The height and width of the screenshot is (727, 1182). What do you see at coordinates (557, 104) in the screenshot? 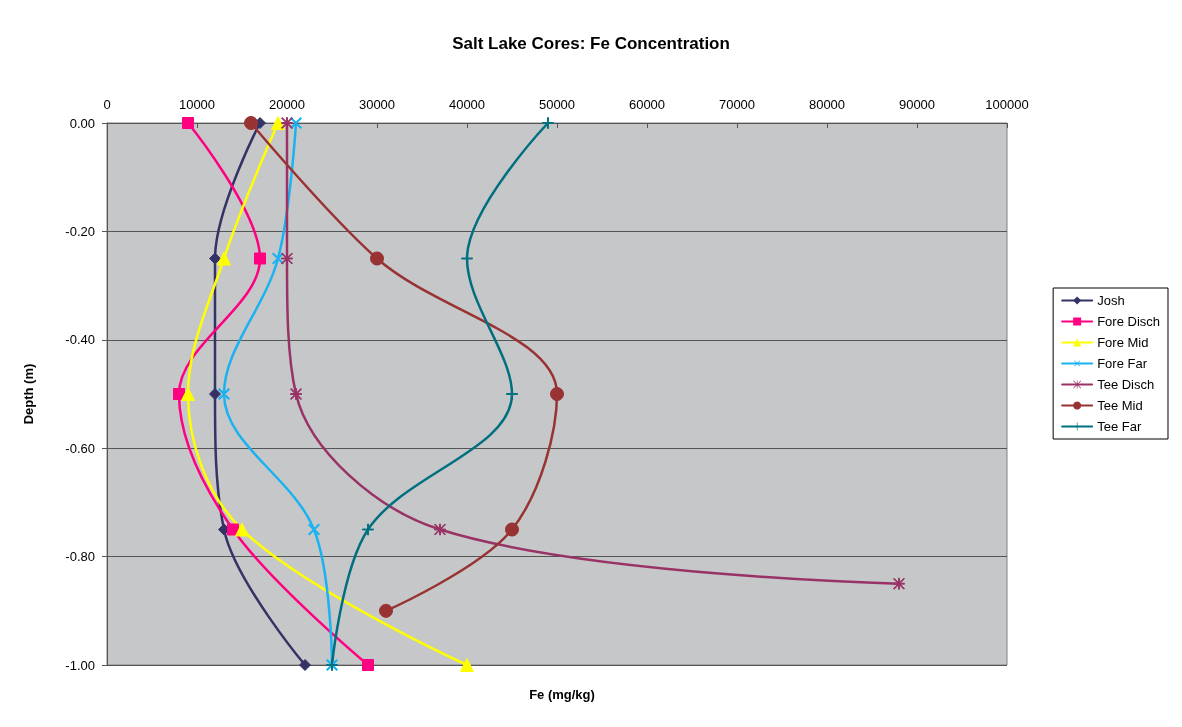
I see `x-tick-label: 50000` at bounding box center [557, 104].